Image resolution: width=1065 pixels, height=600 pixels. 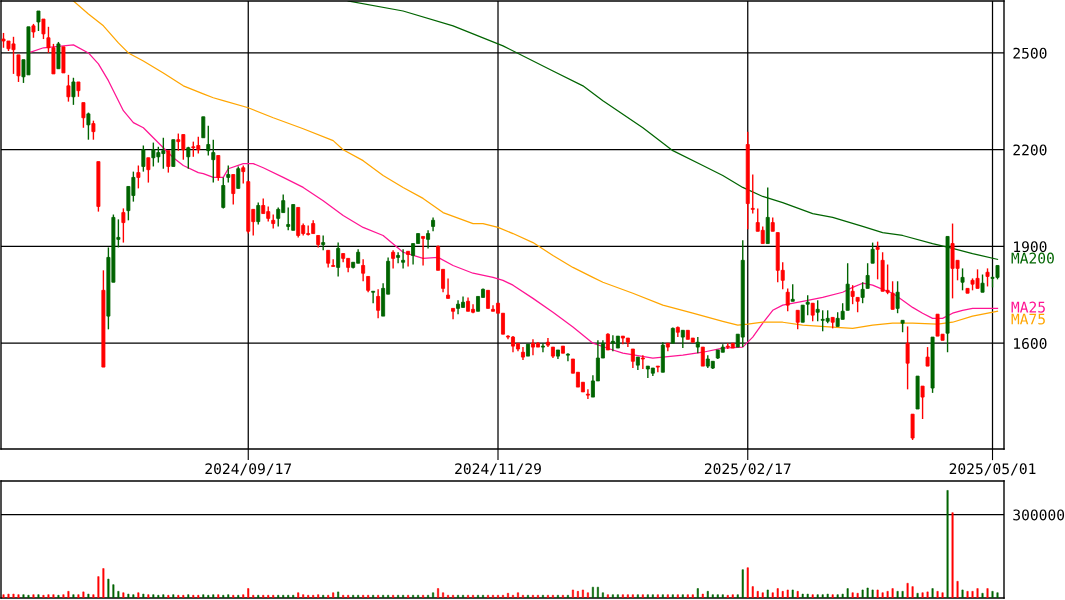 What do you see at coordinates (747, 469) in the screenshot?
I see `x-tick-label: 2025/02/17` at bounding box center [747, 469].